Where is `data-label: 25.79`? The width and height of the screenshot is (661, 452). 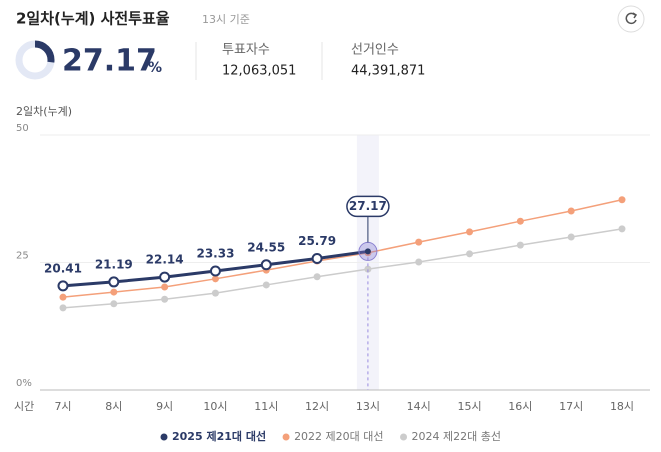
data-label: 25.79 is located at coordinates (317, 241).